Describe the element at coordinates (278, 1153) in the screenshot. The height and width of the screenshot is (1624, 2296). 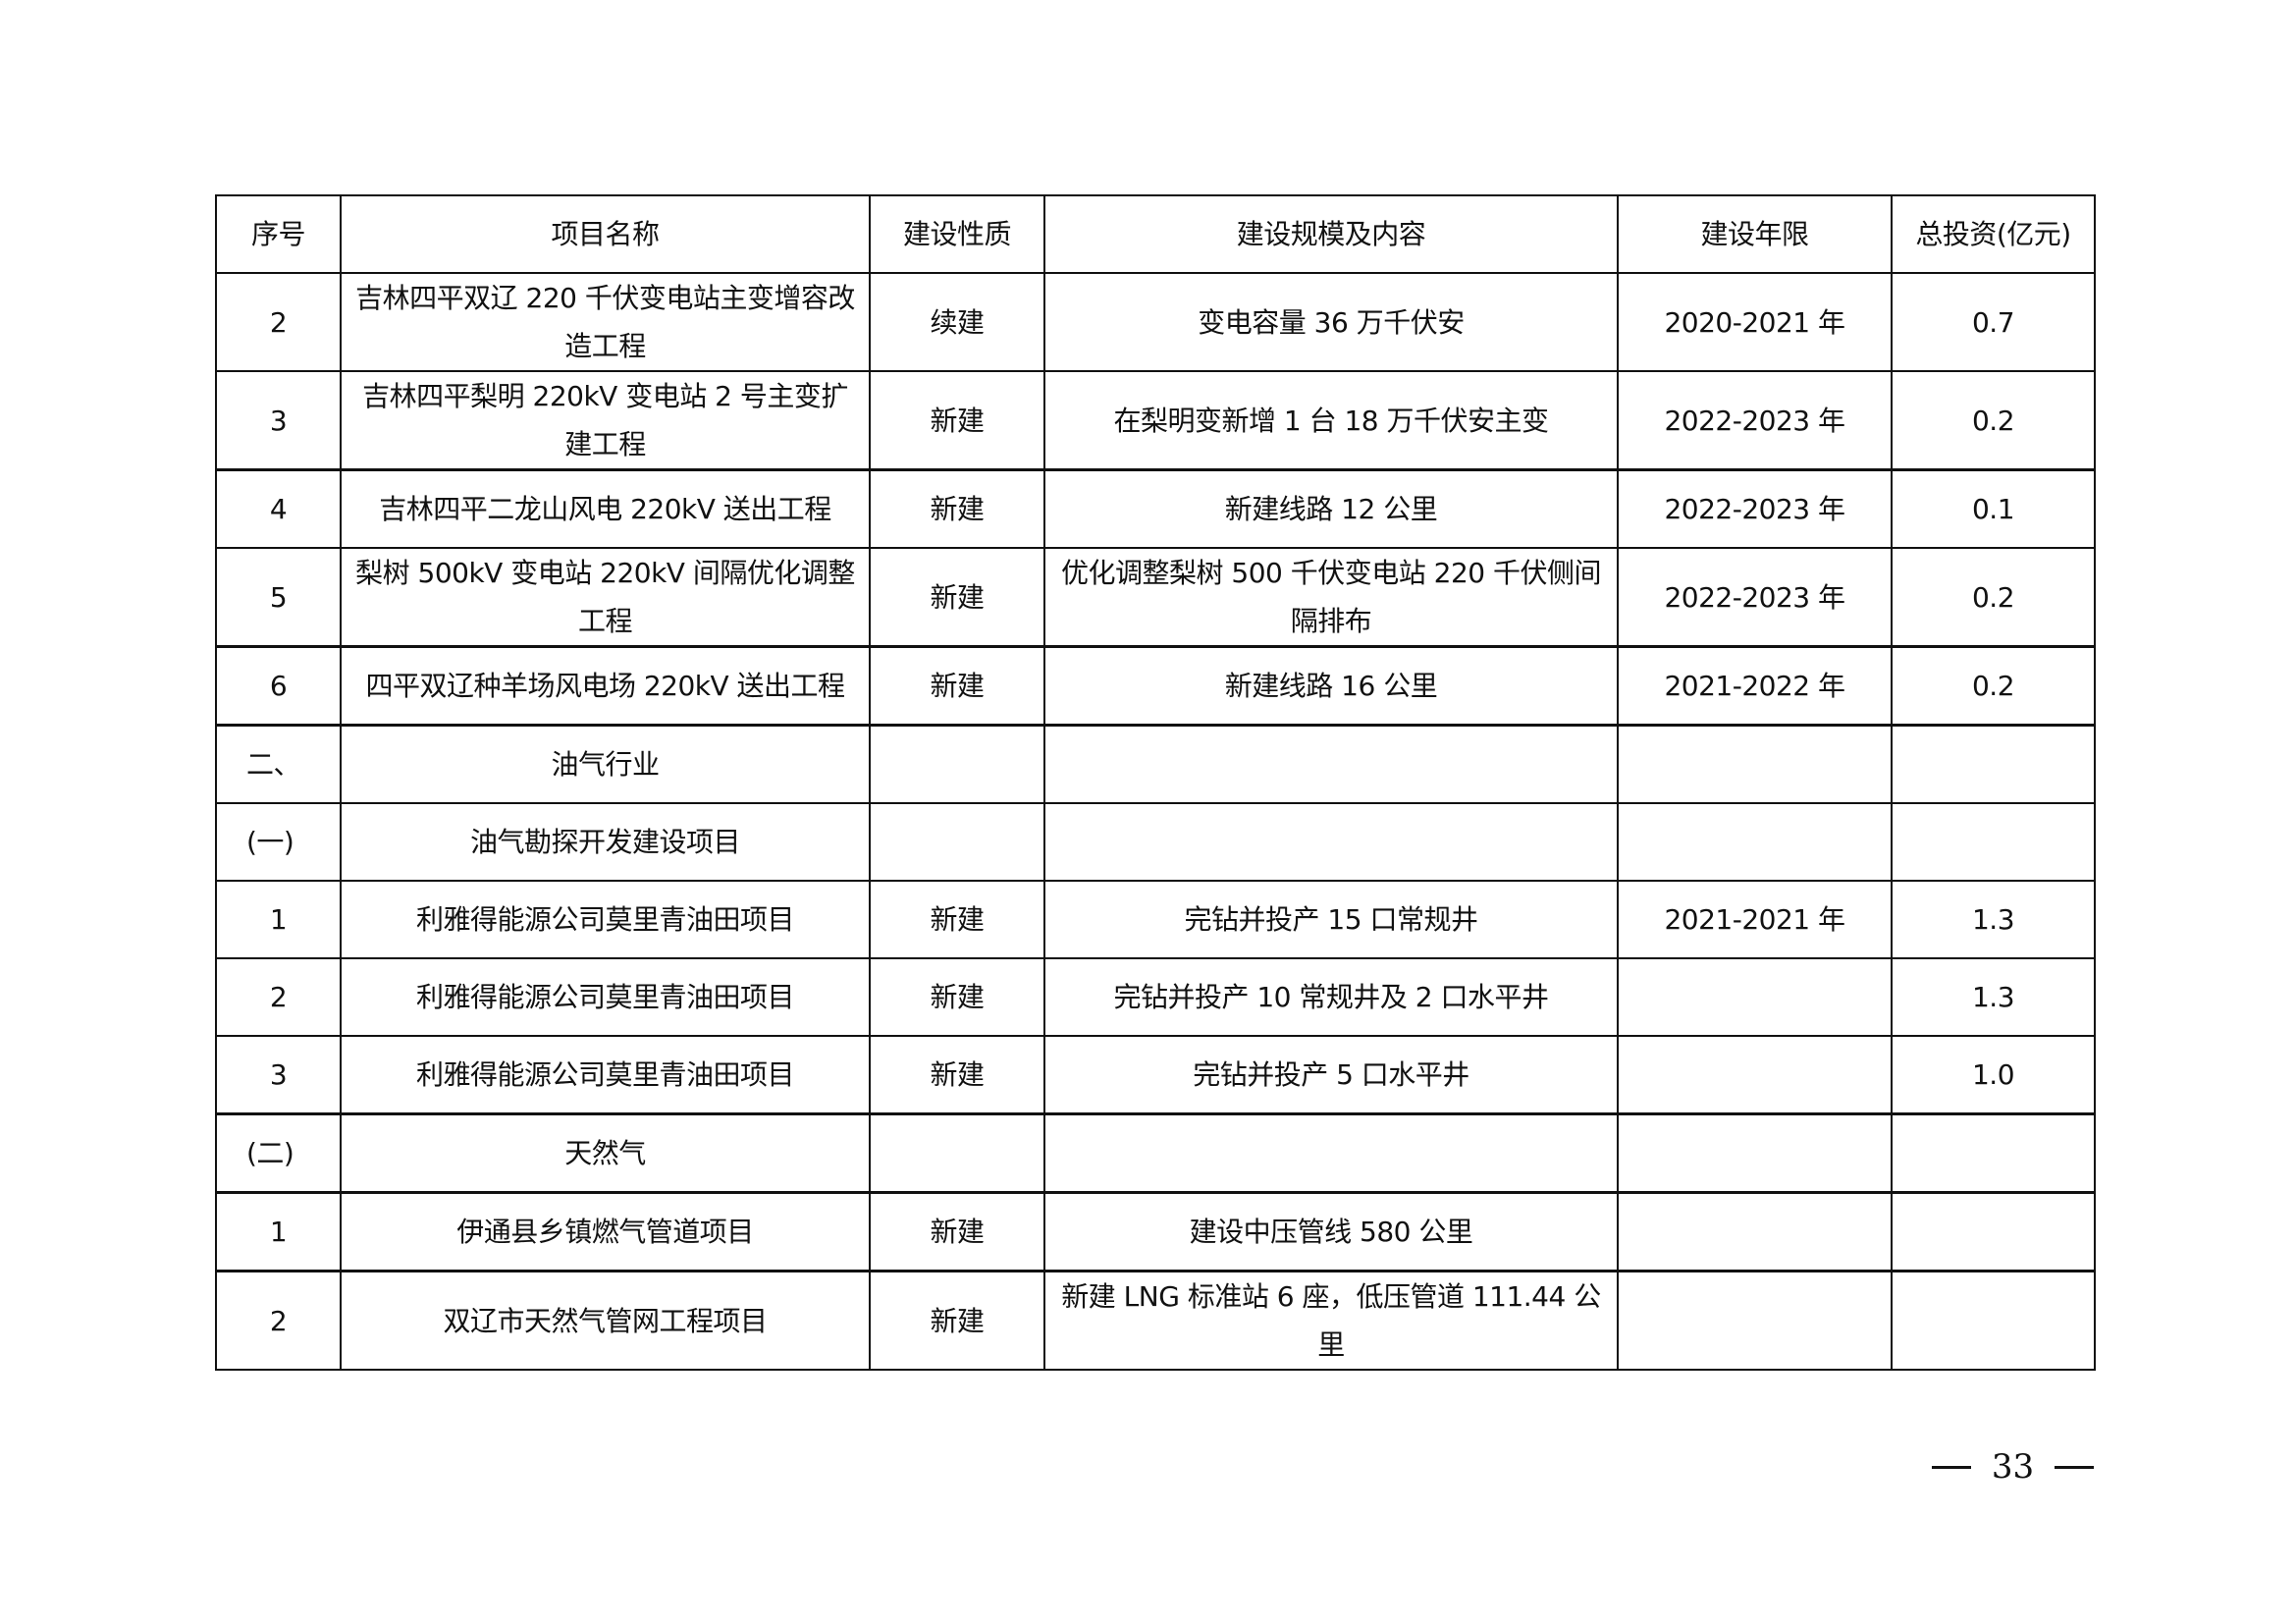
I see `cell-seq: (二)` at that location.